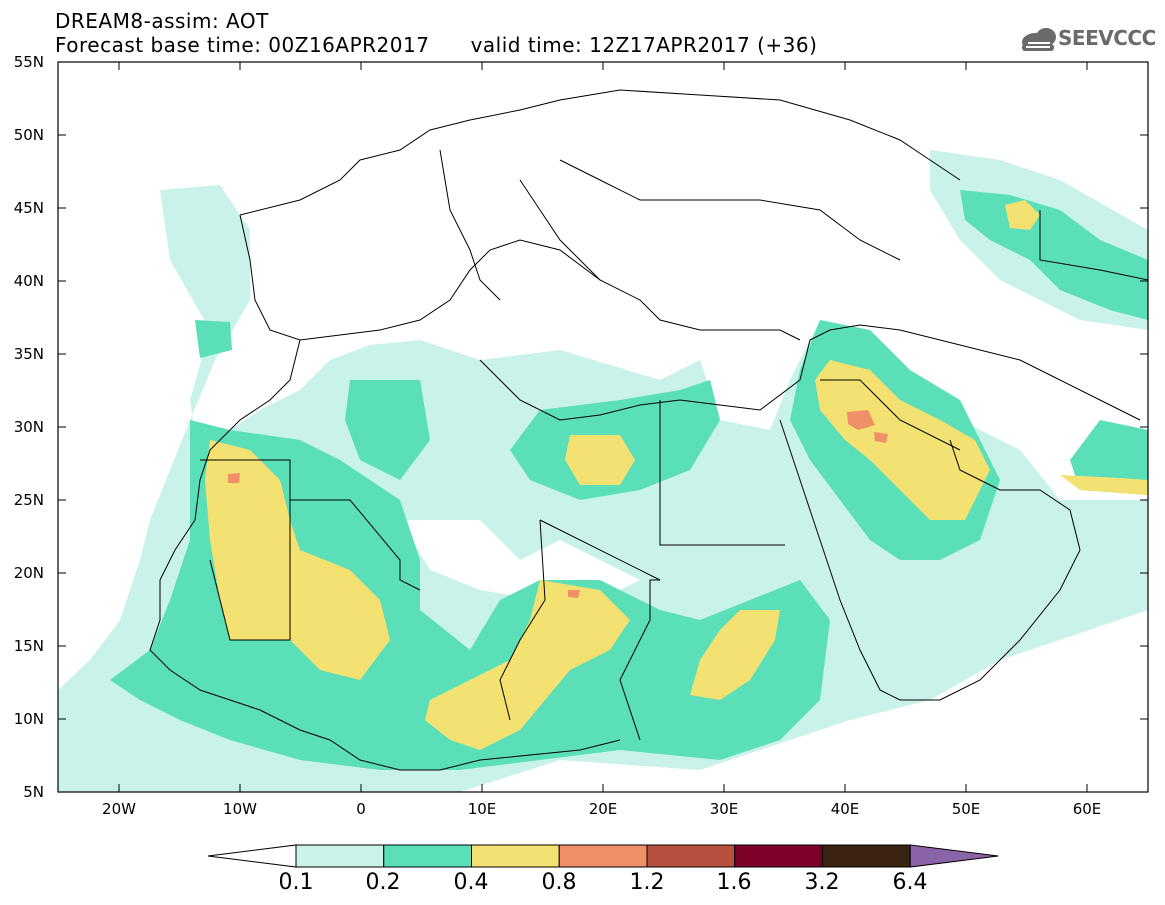 Image resolution: width=1165 pixels, height=905 pixels. I want to click on lon-label: 0, so click(361, 809).